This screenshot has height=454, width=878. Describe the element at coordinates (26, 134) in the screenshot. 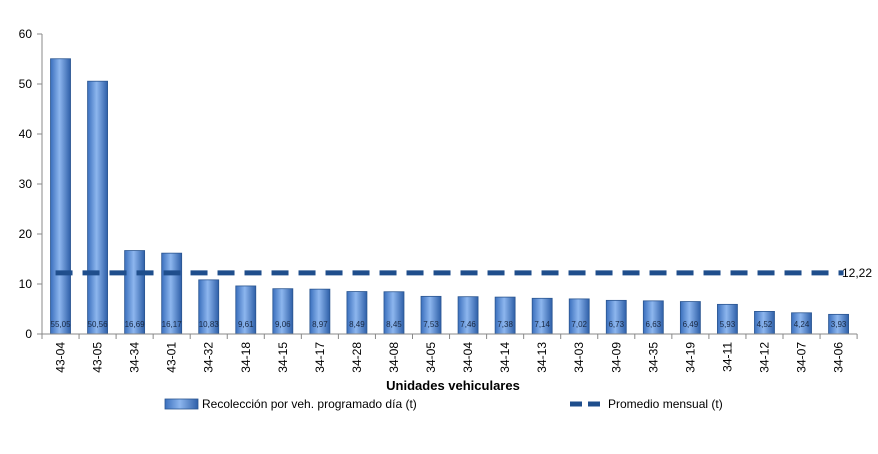

I see `y-tick-label: 40` at that location.